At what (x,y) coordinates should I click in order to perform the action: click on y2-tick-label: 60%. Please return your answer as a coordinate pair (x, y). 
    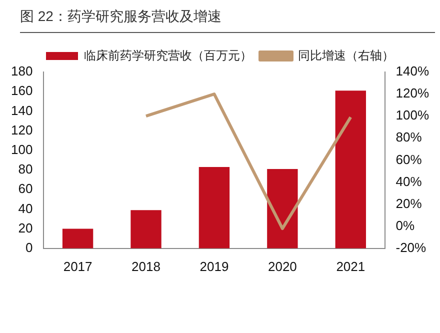
    Looking at the image, I should click on (409, 159).